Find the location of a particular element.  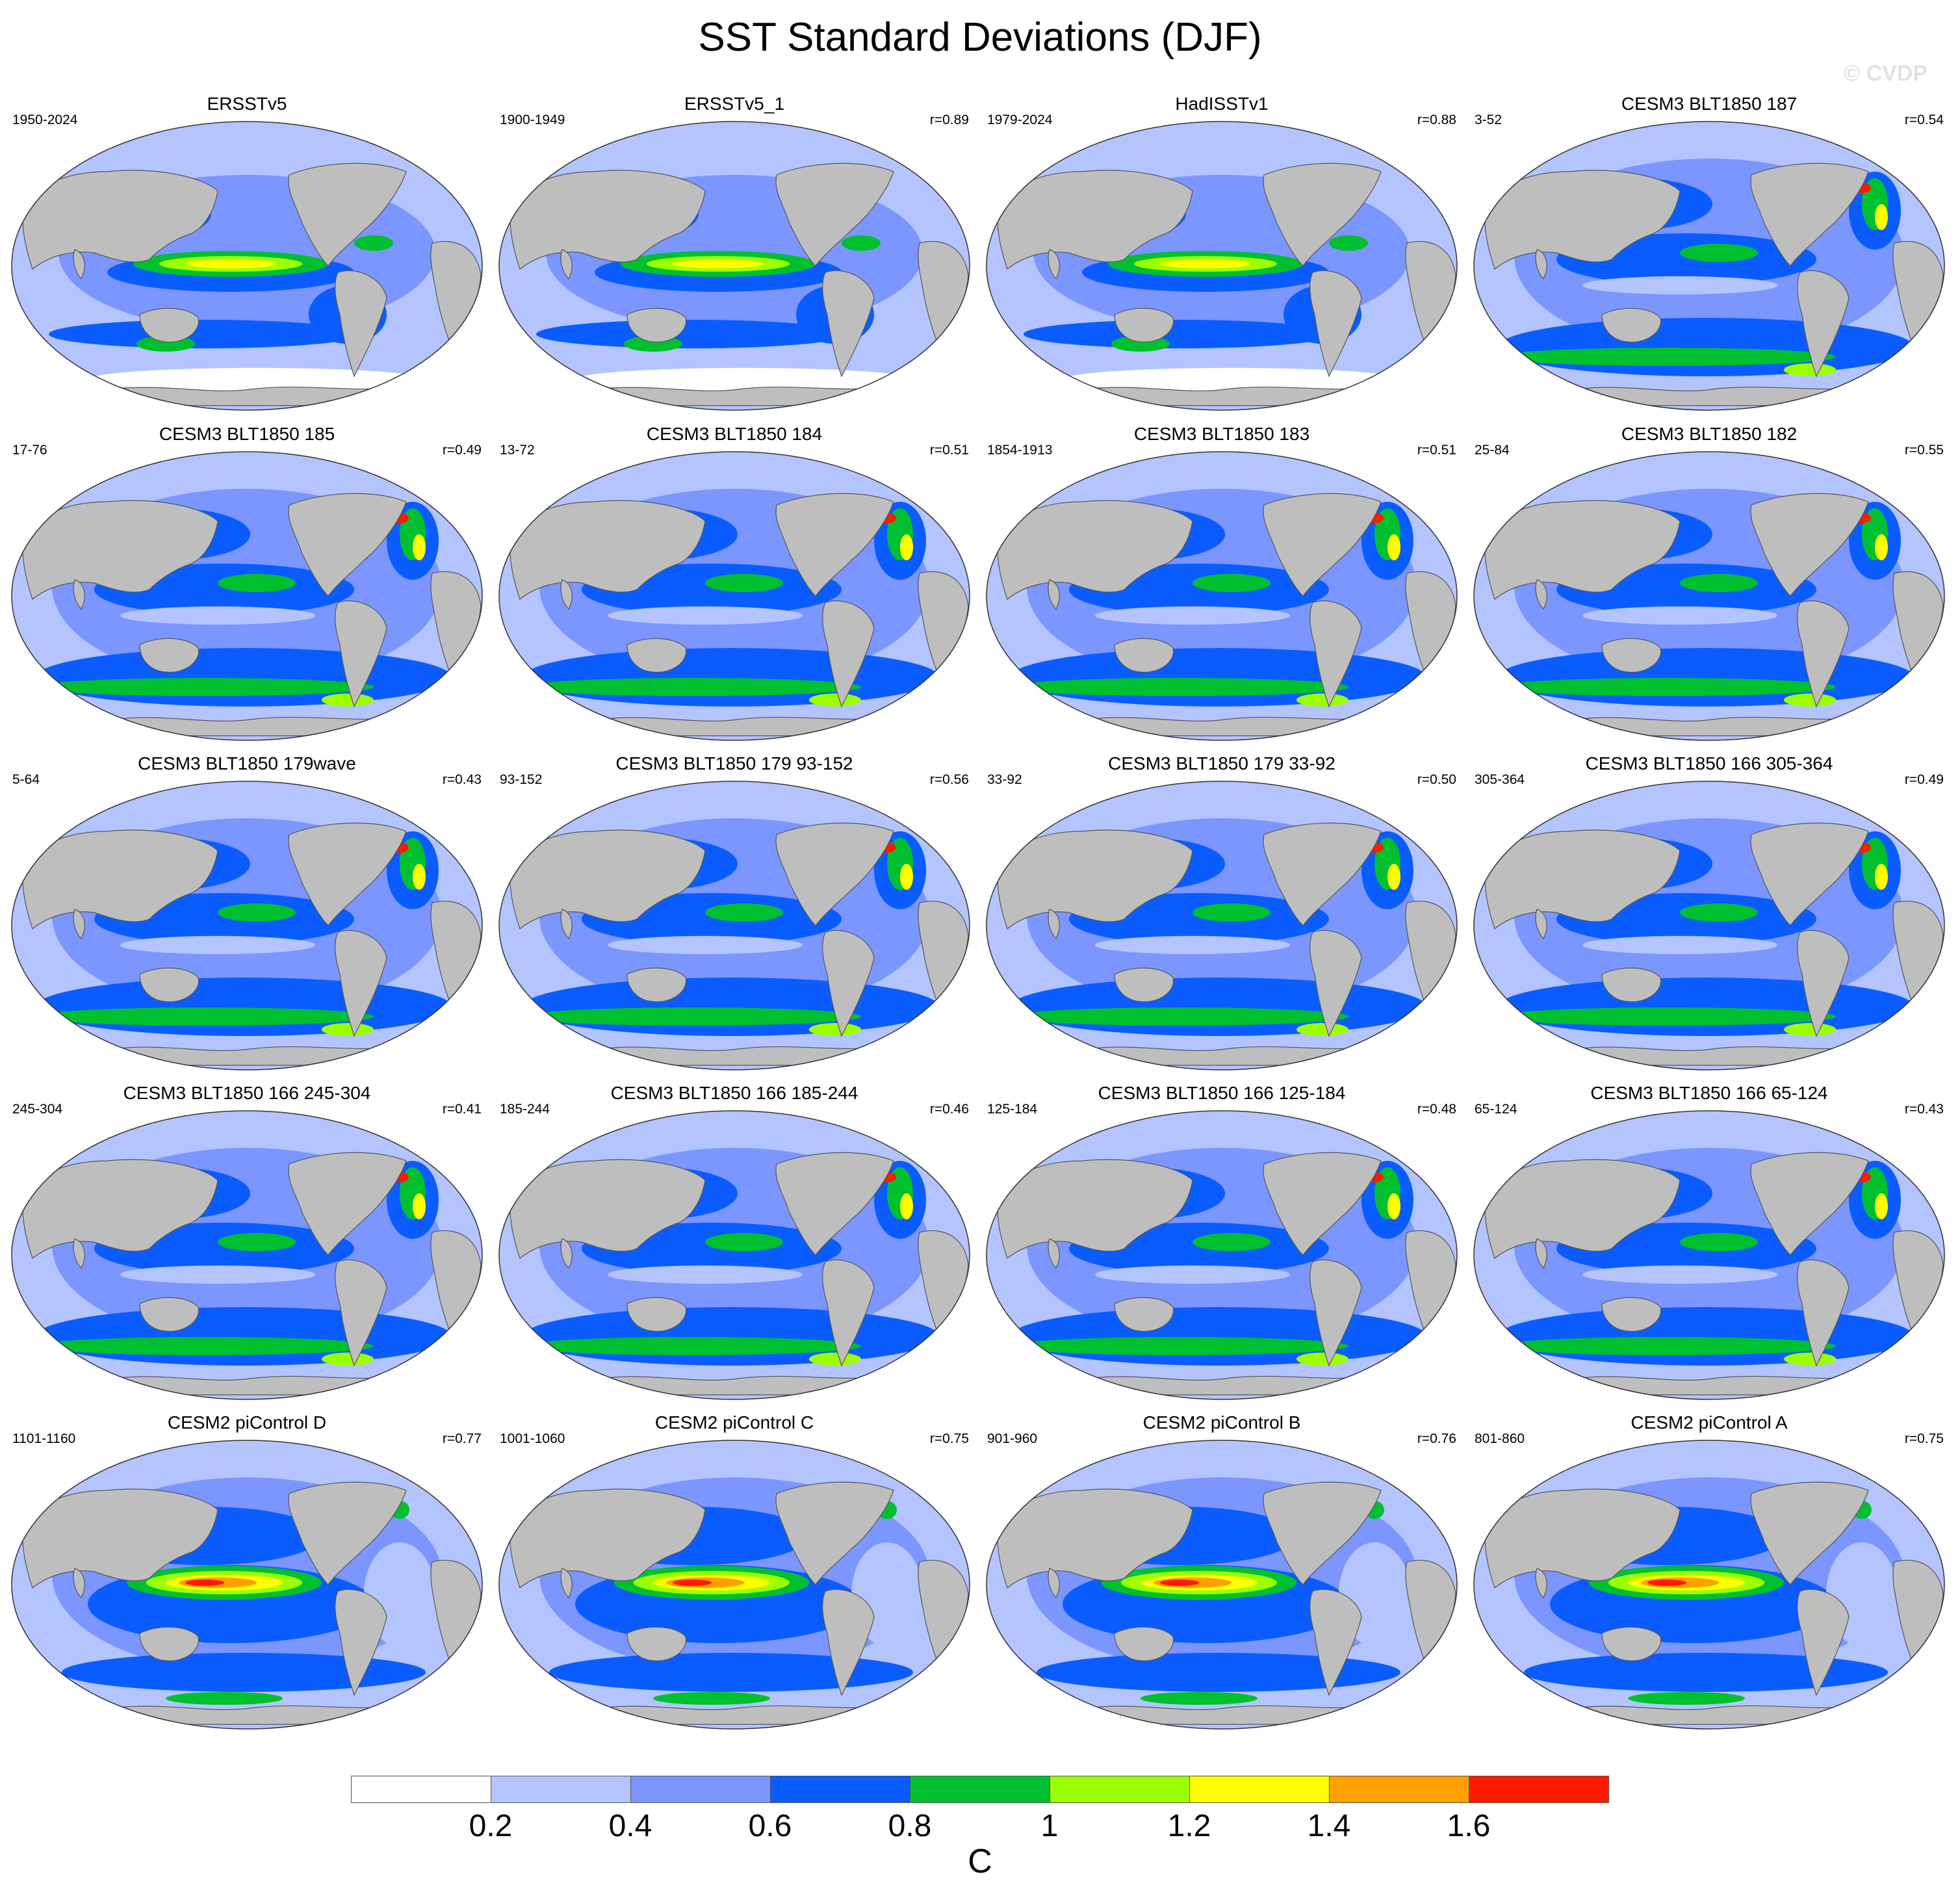

panel-title: CESM2 piControl A is located at coordinates (1709, 1423).